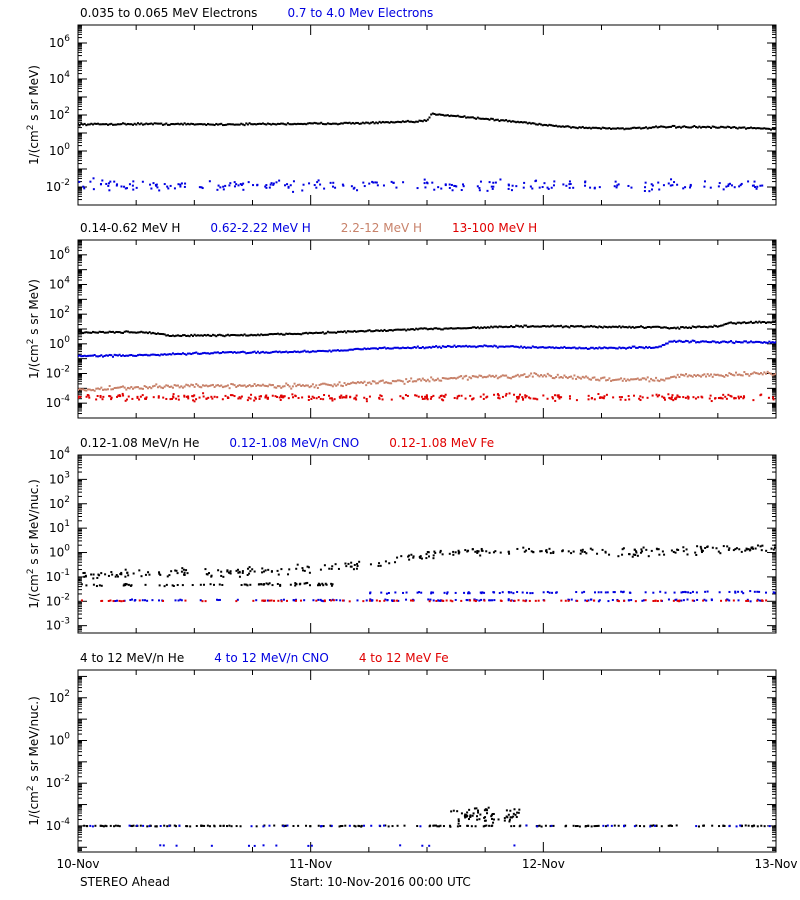  I want to click on y-tick-label: 10-3, so click(58, 625).